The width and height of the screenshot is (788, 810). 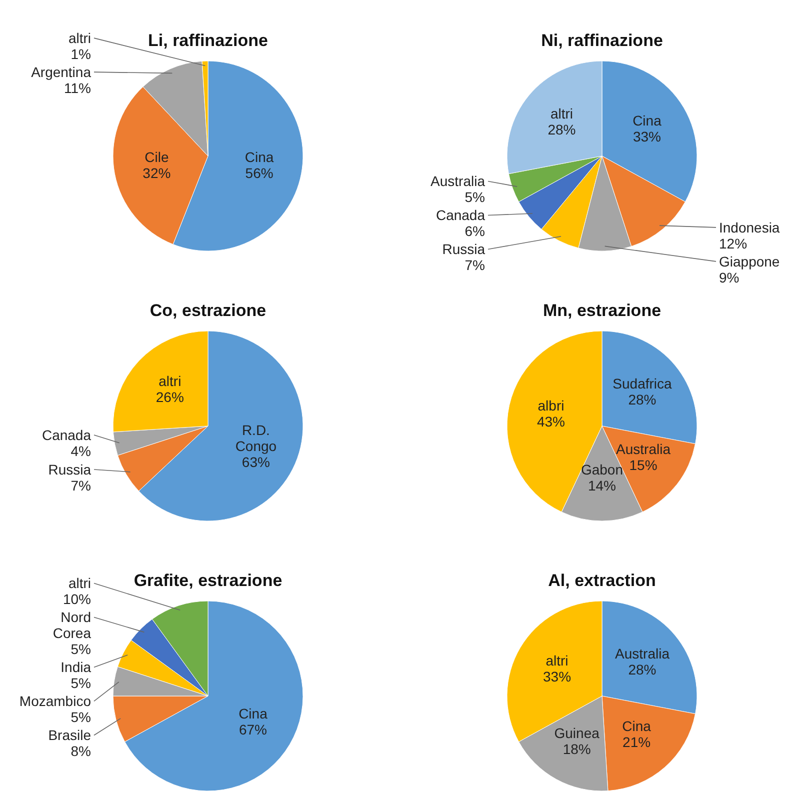 I want to click on slice-label: R.D. Congo, so click(x=256, y=438).